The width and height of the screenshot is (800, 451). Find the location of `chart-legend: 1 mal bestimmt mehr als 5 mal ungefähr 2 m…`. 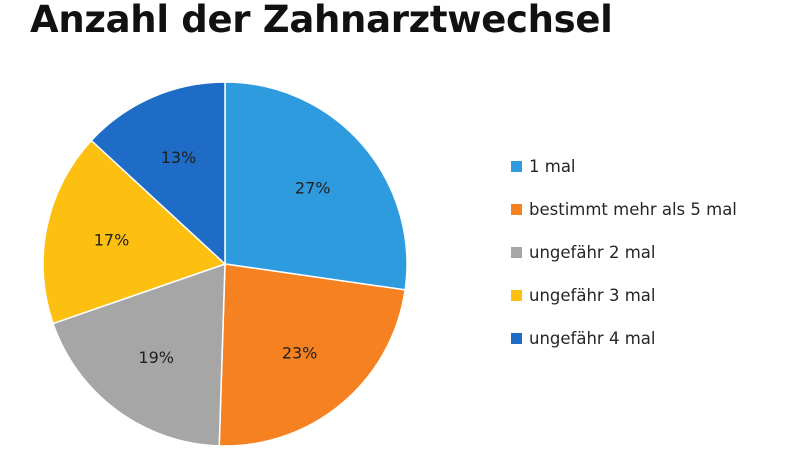

chart-legend: 1 mal bestimmt mehr als 5 mal ungefähr 2 m… is located at coordinates (624, 252).